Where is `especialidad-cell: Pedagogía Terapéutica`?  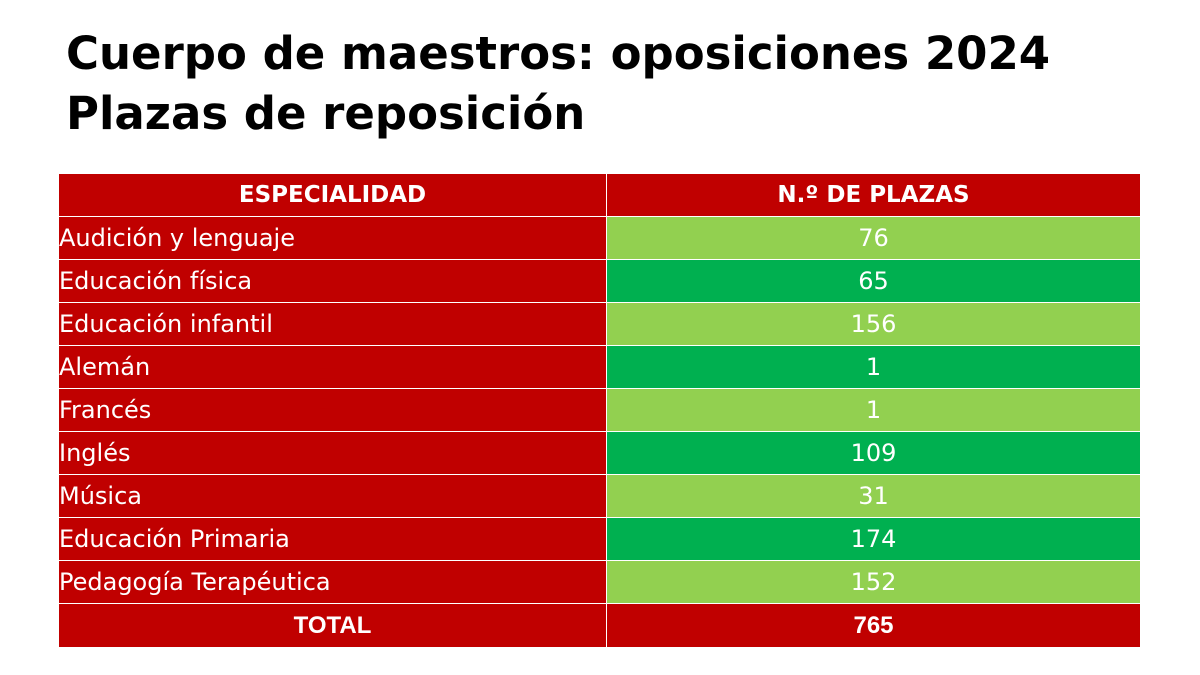
especialidad-cell: Pedagogía Terapéutica is located at coordinates (332, 582).